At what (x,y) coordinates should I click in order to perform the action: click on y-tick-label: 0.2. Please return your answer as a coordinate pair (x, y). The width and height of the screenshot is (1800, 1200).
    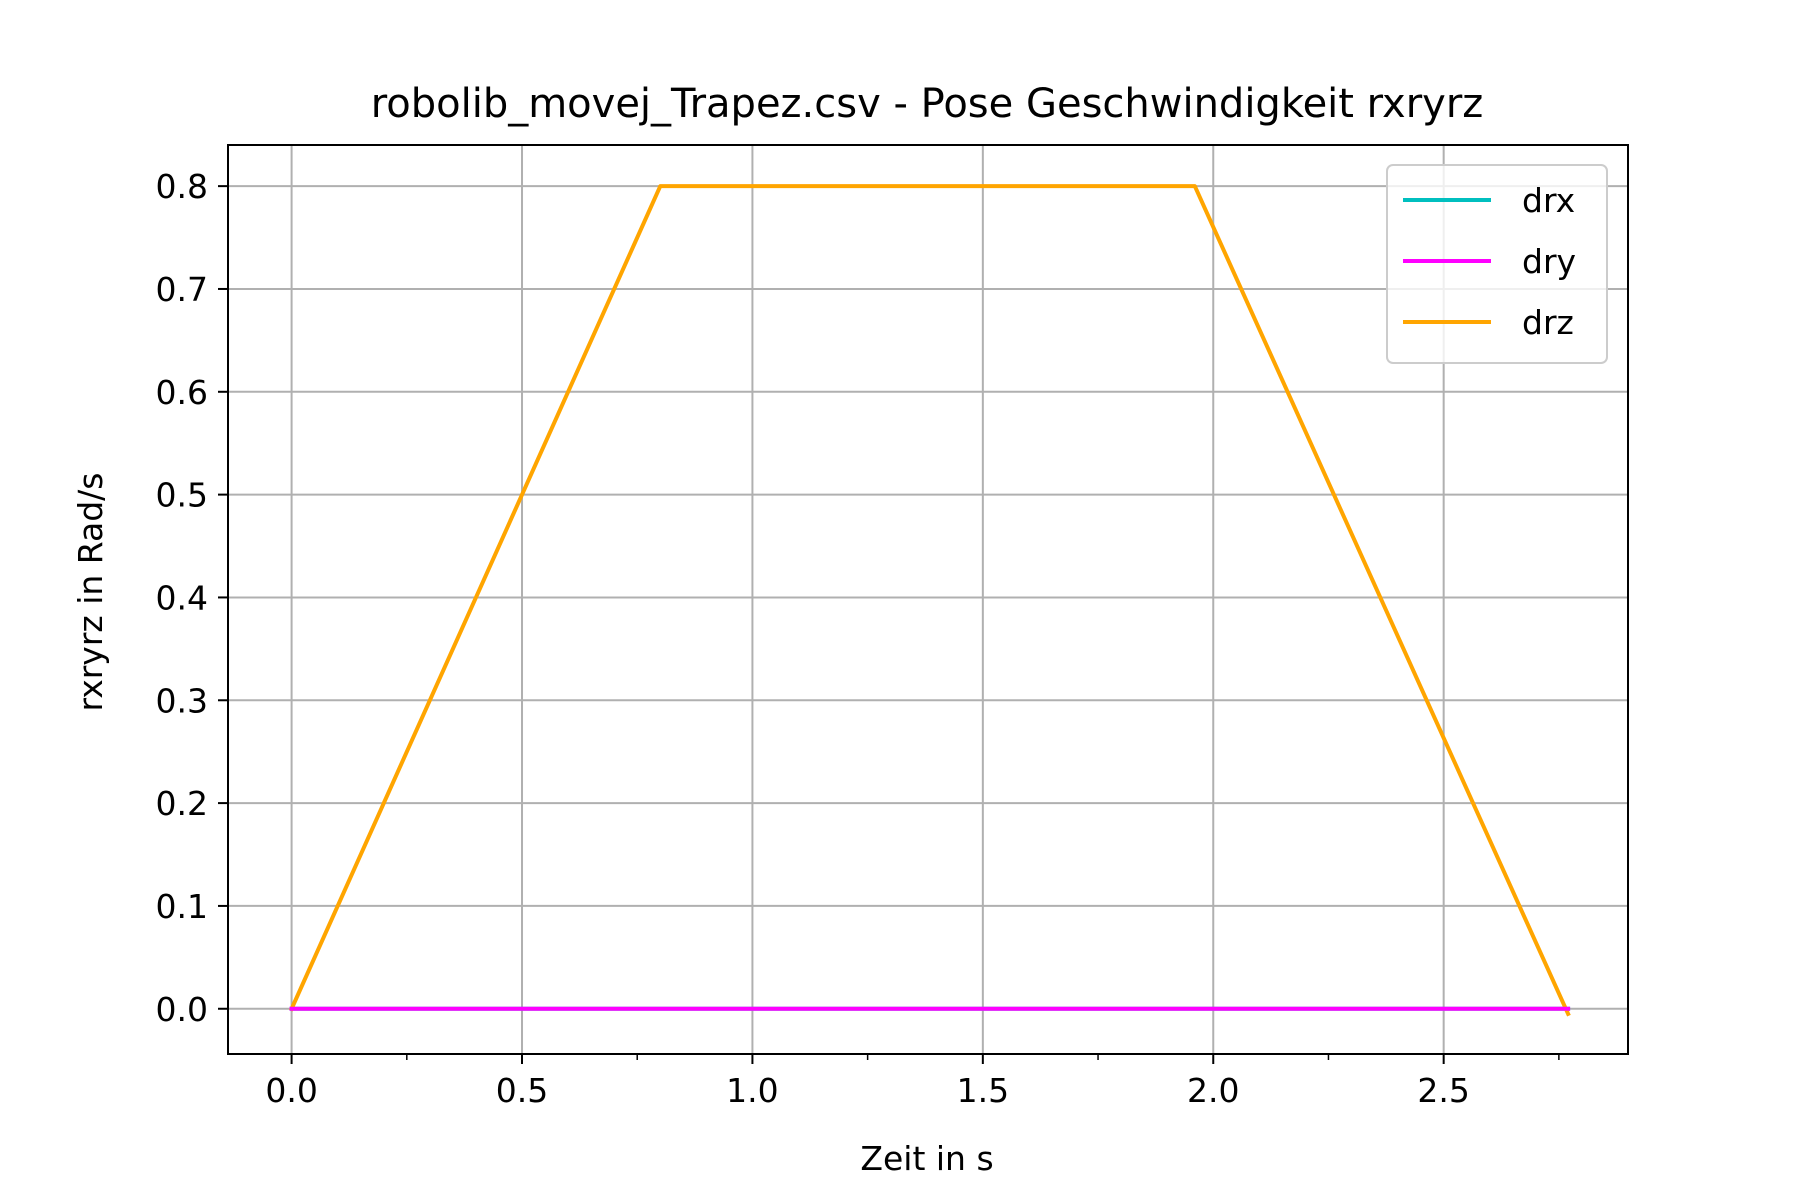
    Looking at the image, I should click on (182, 803).